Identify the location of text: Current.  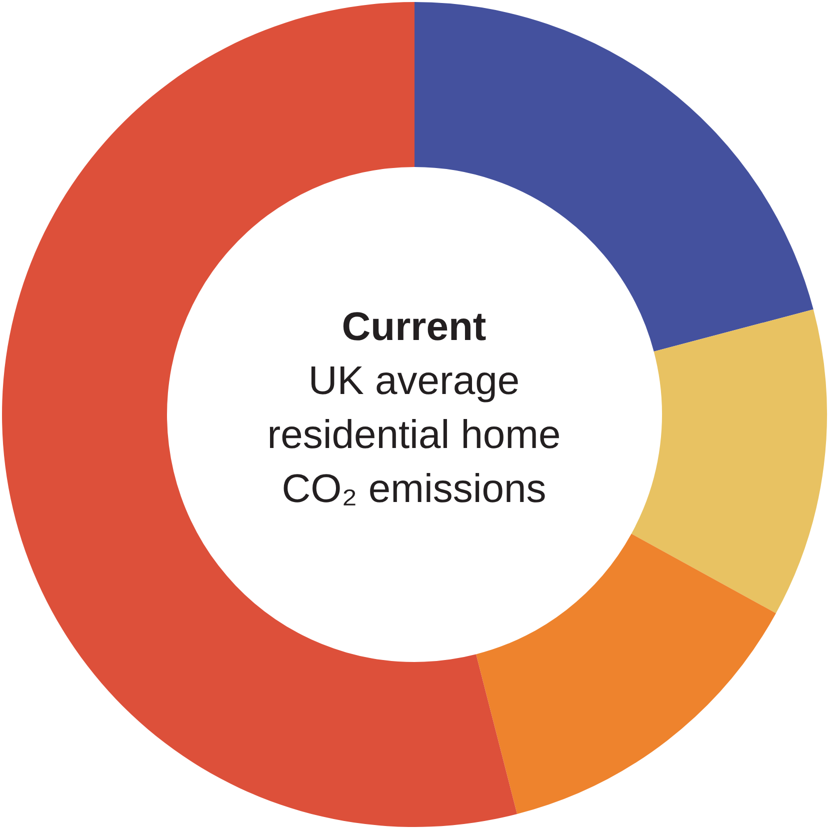
(414, 327).